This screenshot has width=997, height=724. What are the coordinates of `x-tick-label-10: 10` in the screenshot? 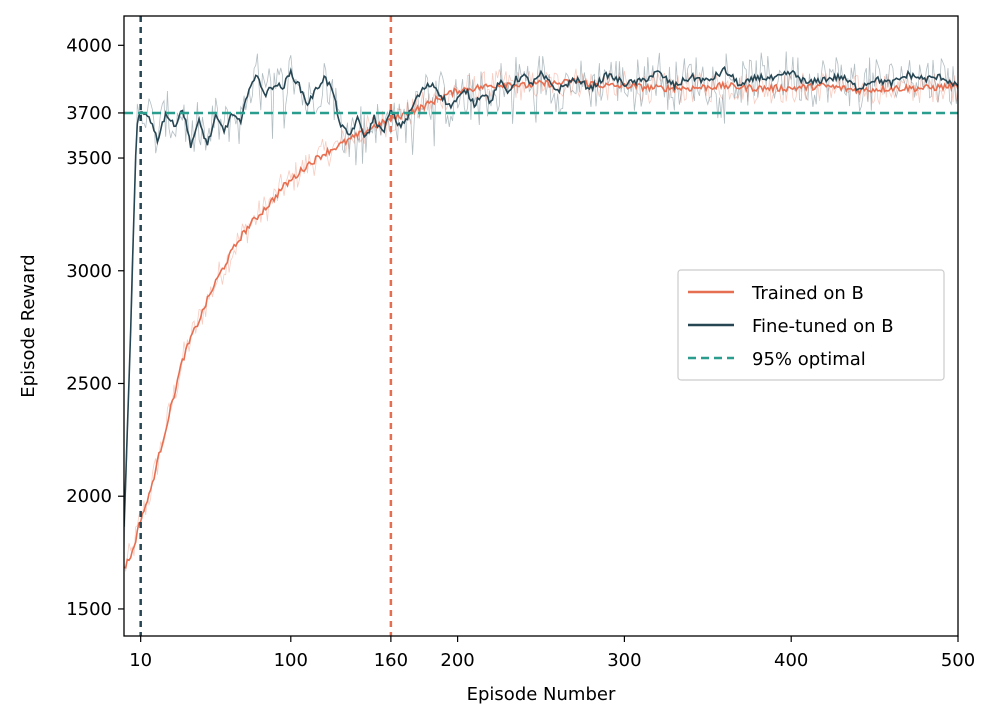 It's located at (140, 660).